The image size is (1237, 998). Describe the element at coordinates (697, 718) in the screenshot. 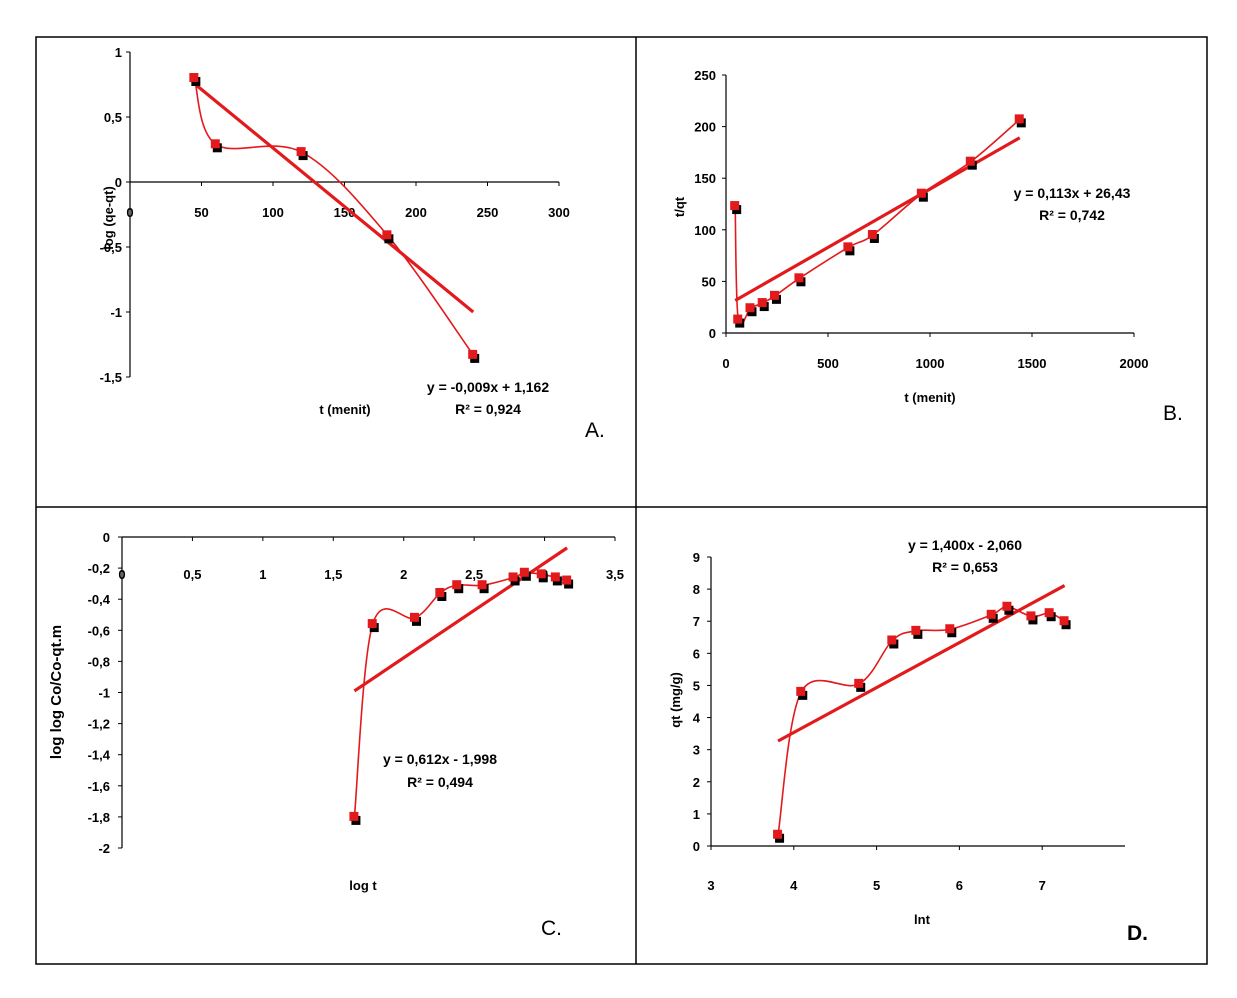

I see `panel-d-y-tick-label: 4` at that location.